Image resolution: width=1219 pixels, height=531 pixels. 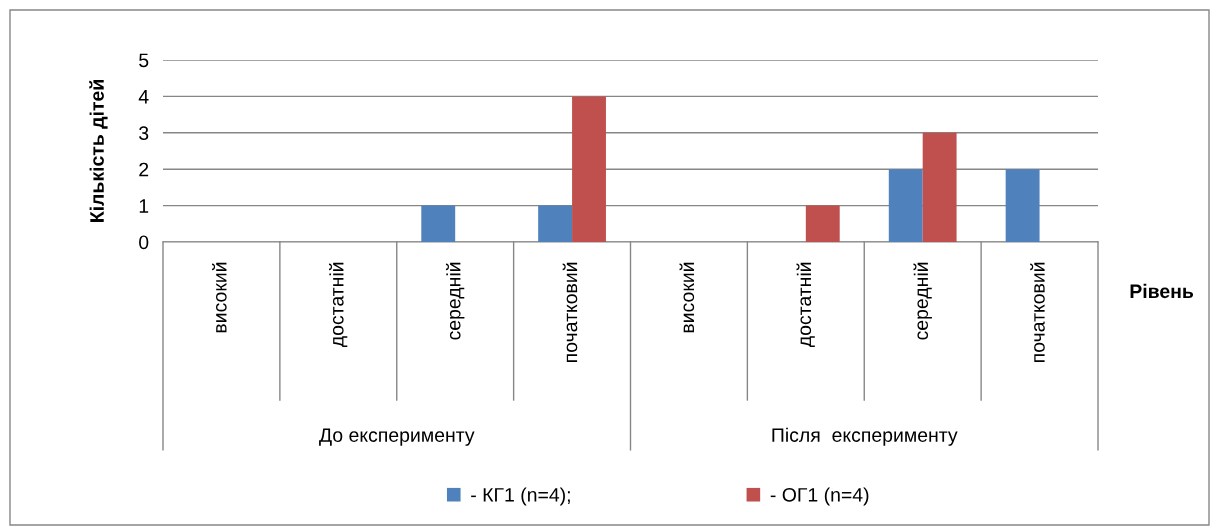 What do you see at coordinates (144, 133) in the screenshot?
I see `y-tick-label: 3` at bounding box center [144, 133].